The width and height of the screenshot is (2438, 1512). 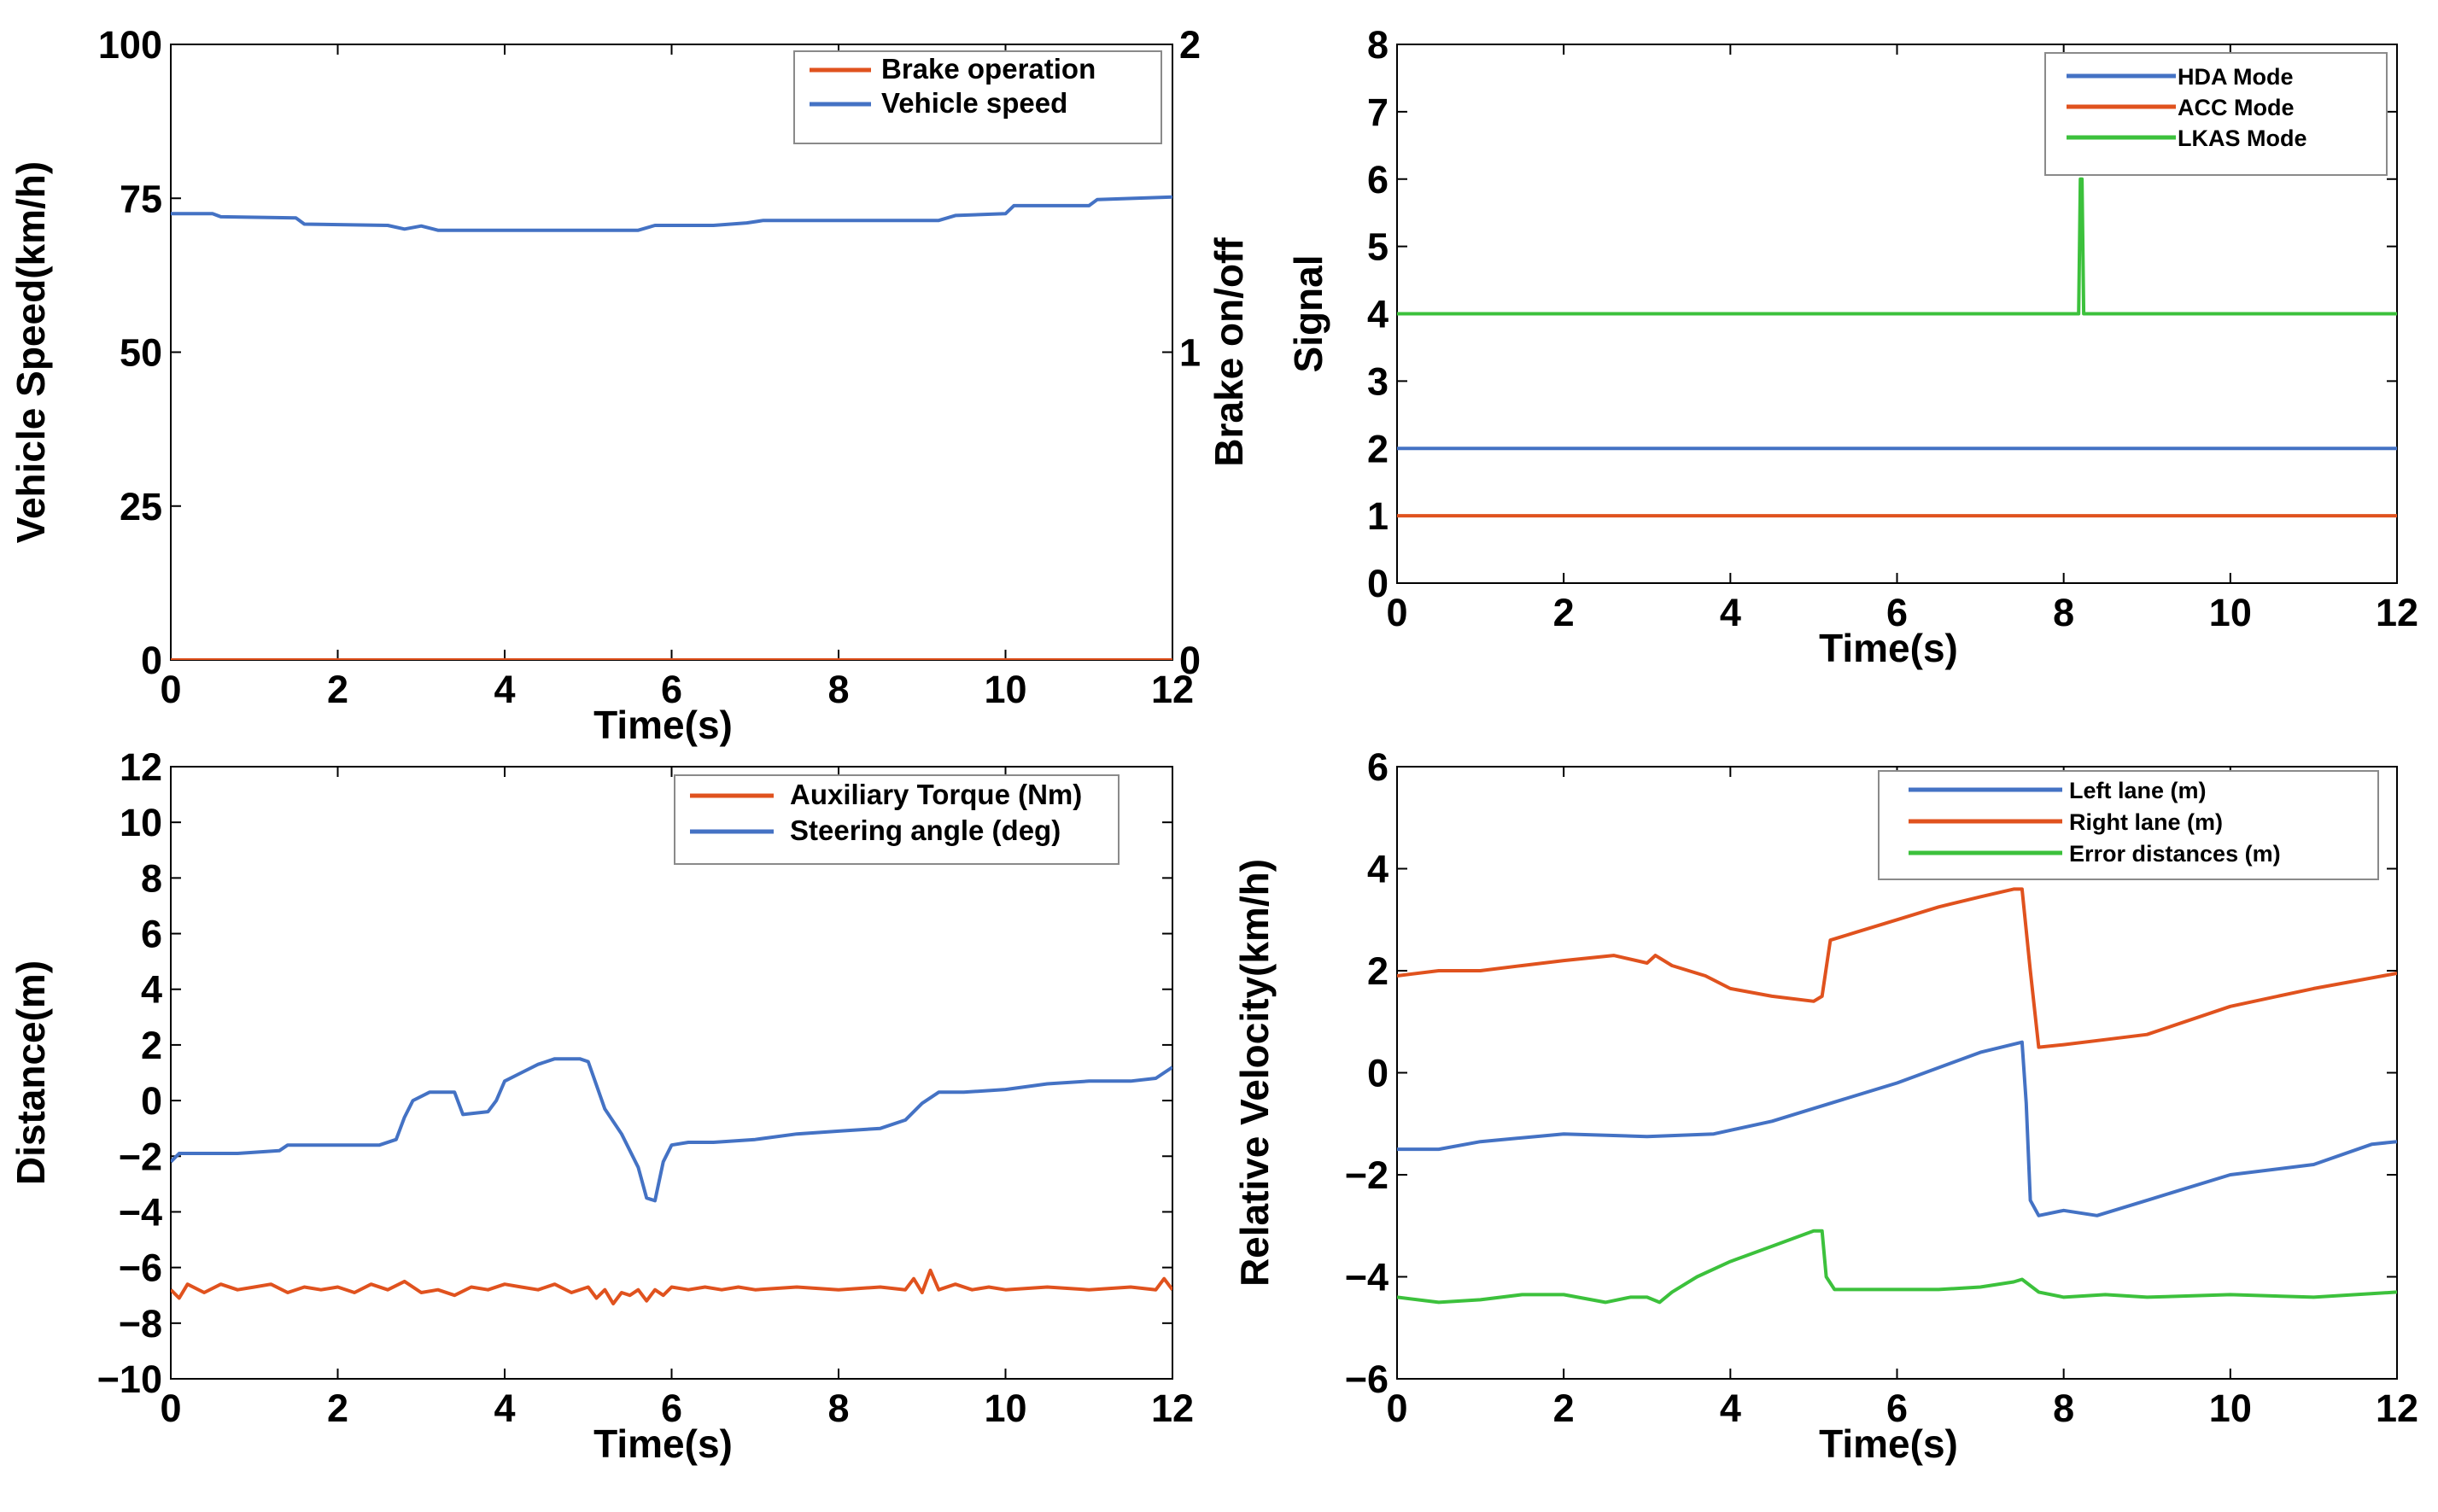 I want to click on legend: HDA Mode ACC Mode LKAS Mode, so click(x=2216, y=114).